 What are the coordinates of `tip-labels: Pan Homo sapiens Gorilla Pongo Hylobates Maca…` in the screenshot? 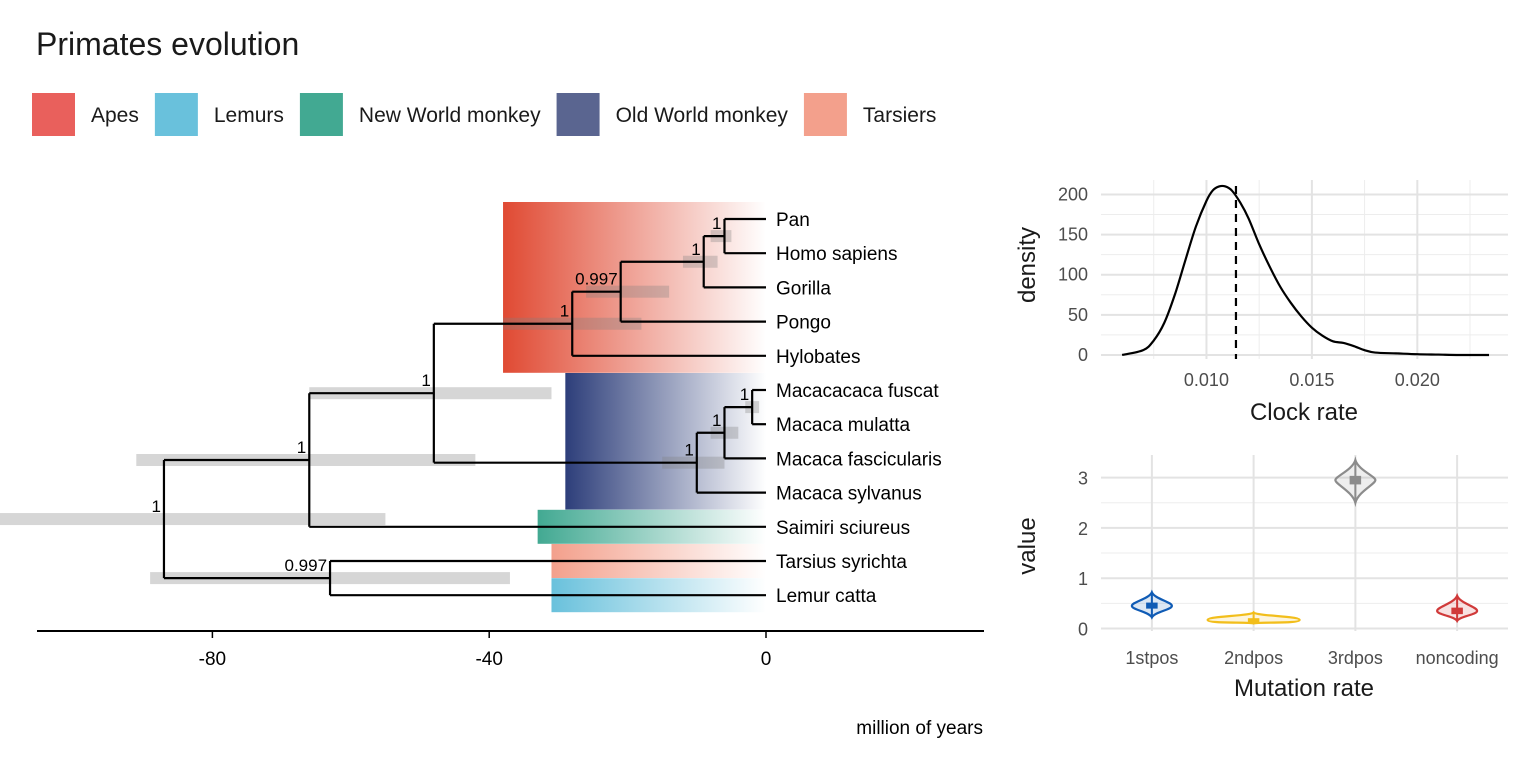 It's located at (859, 408).